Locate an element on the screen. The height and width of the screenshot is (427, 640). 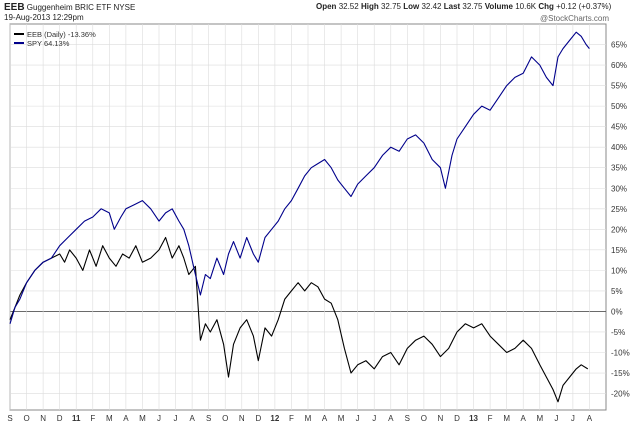
quote-high-label: High is located at coordinates (369, 6).